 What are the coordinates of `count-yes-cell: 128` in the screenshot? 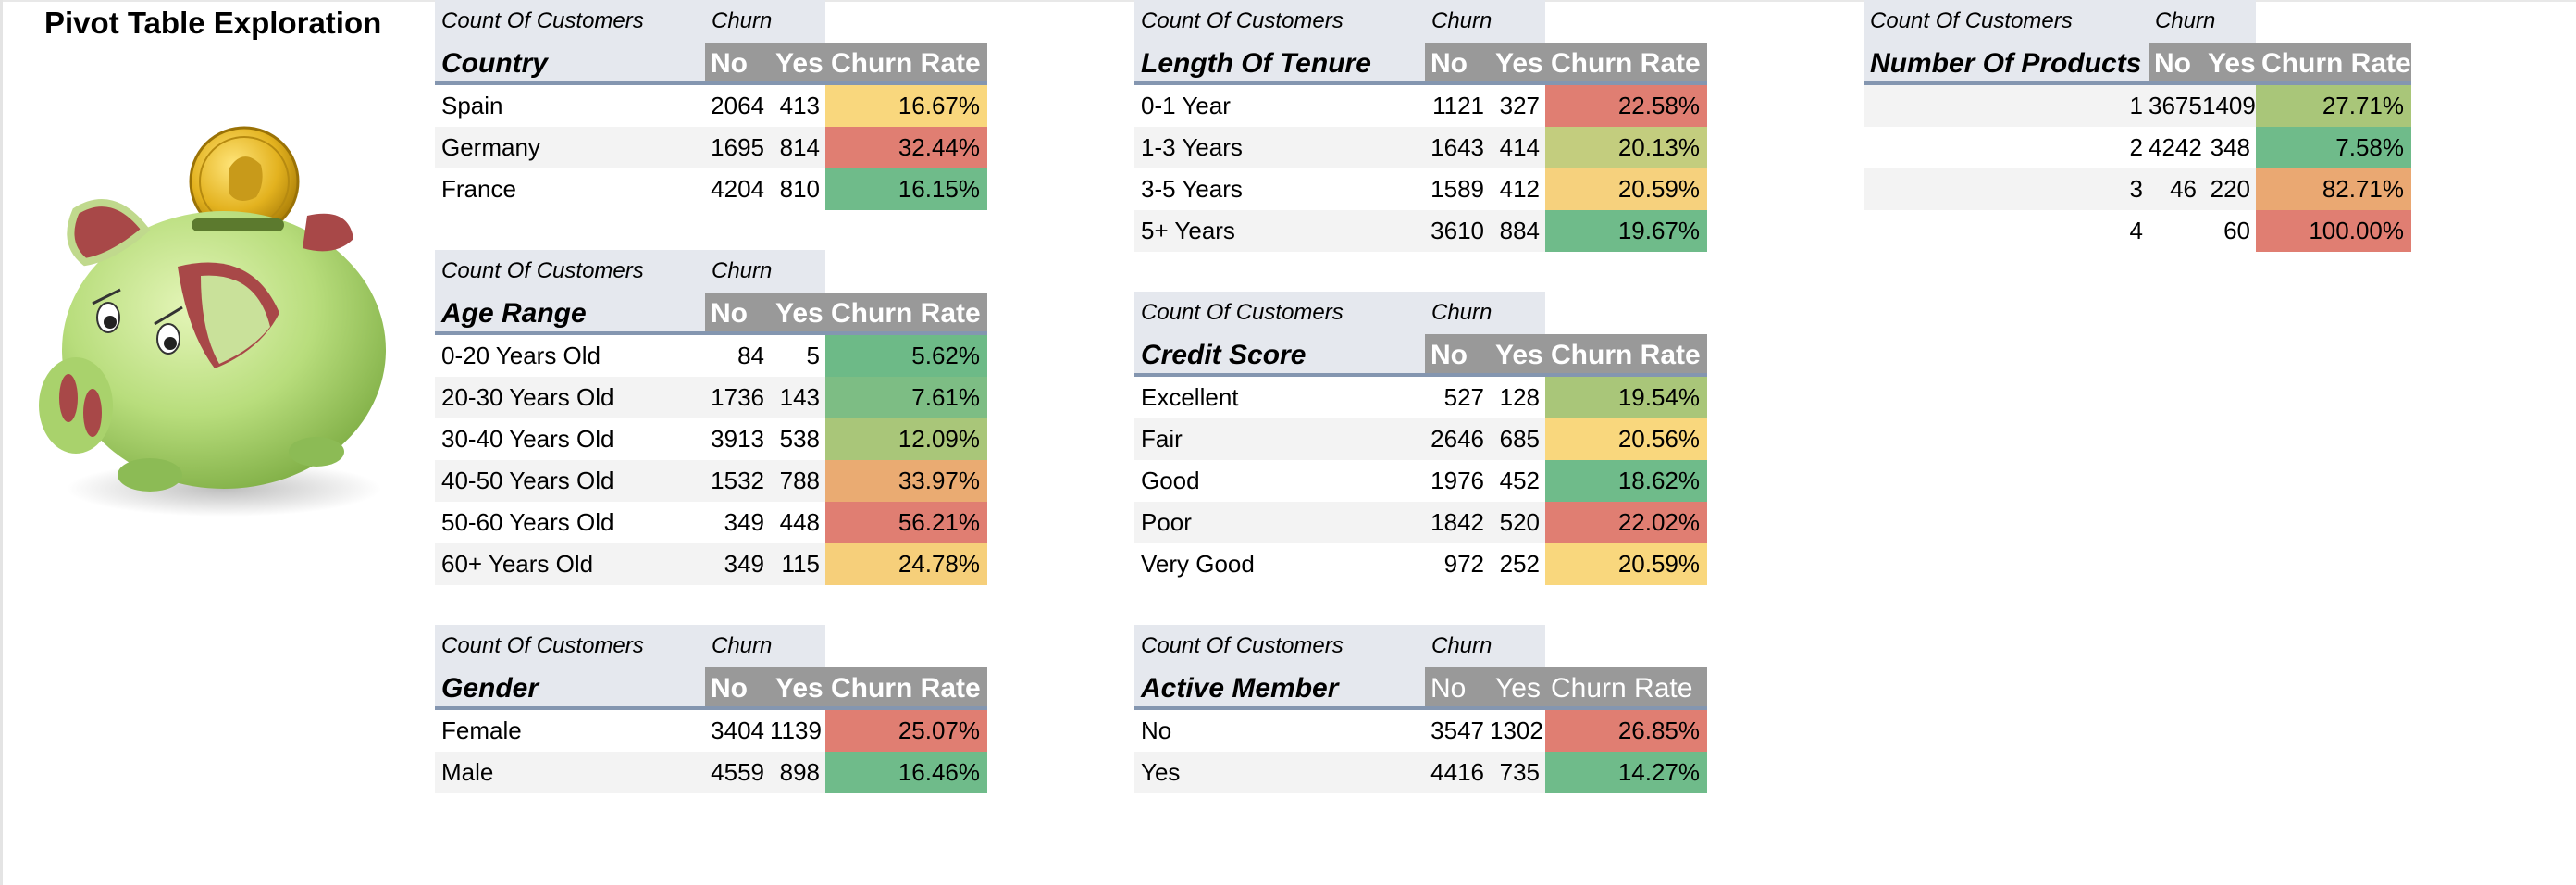 It's located at (1517, 397).